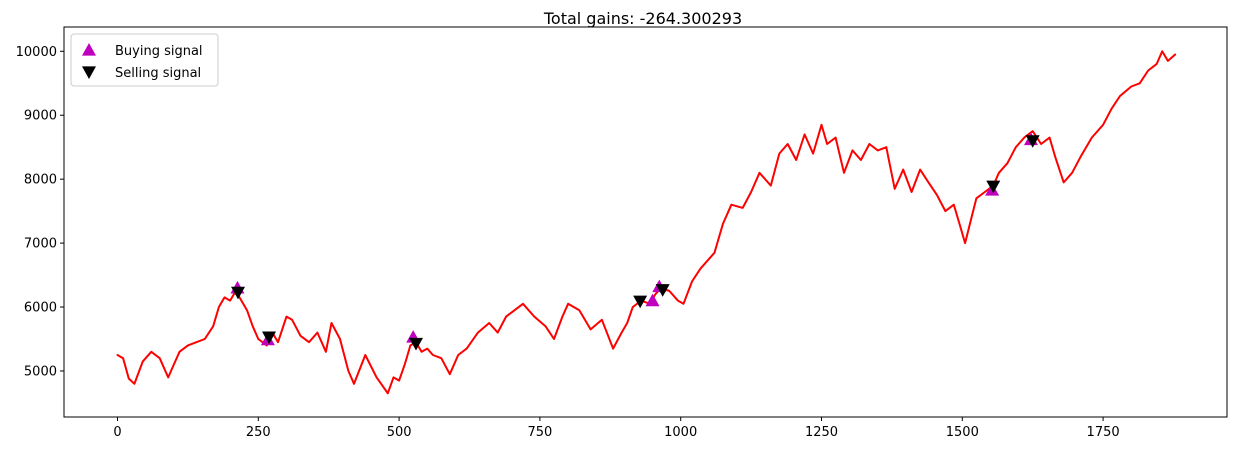  Describe the element at coordinates (642, 18) in the screenshot. I see `chart-title: Total gains: -264.300293` at that location.